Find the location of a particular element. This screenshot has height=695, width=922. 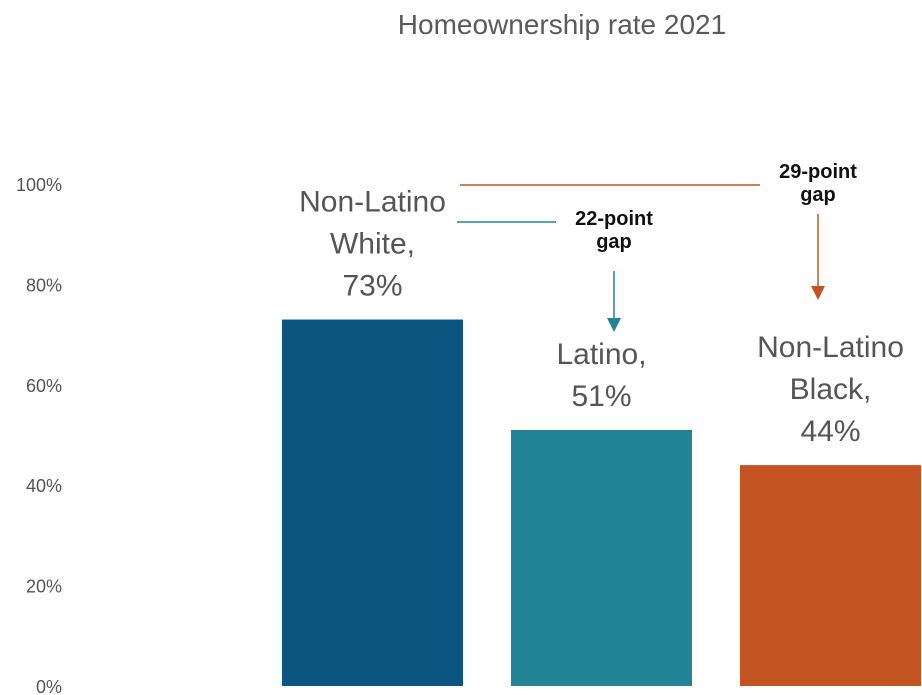

y-tick-label: 60% is located at coordinates (44, 386).